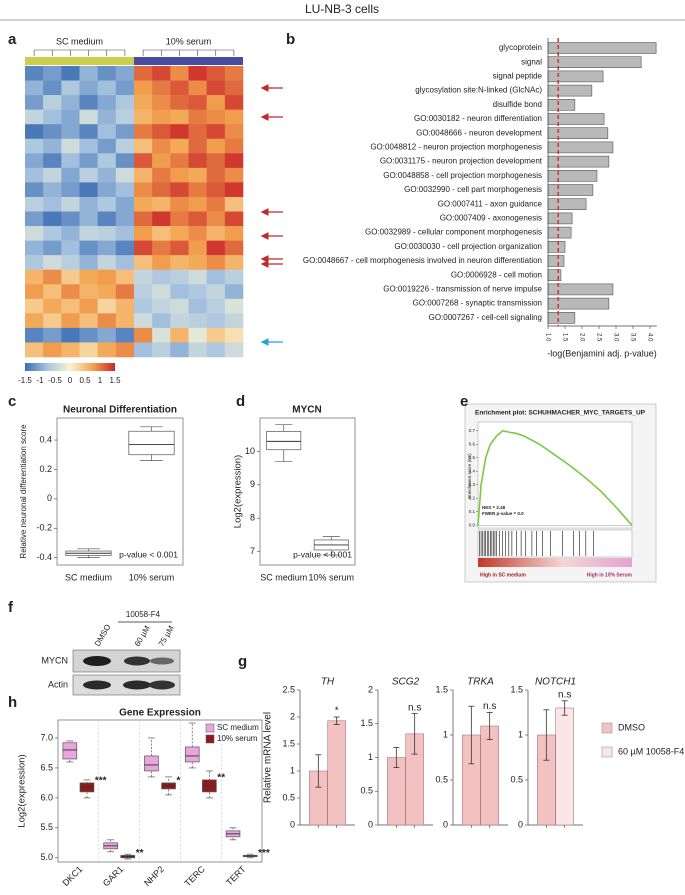 This screenshot has height=895, width=685. Describe the element at coordinates (271, 215) in the screenshot. I see `arrows` at that location.